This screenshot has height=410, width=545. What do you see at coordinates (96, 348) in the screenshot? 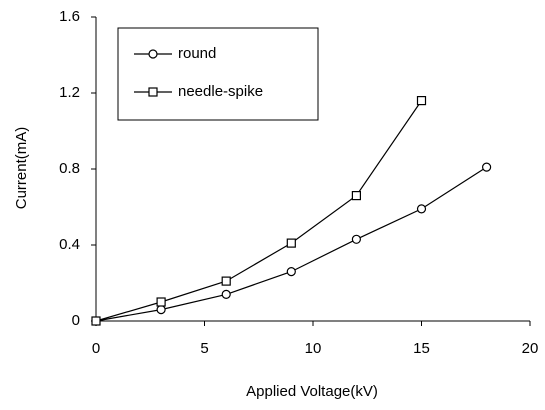
I see `x-tick-label: 0` at bounding box center [96, 348].